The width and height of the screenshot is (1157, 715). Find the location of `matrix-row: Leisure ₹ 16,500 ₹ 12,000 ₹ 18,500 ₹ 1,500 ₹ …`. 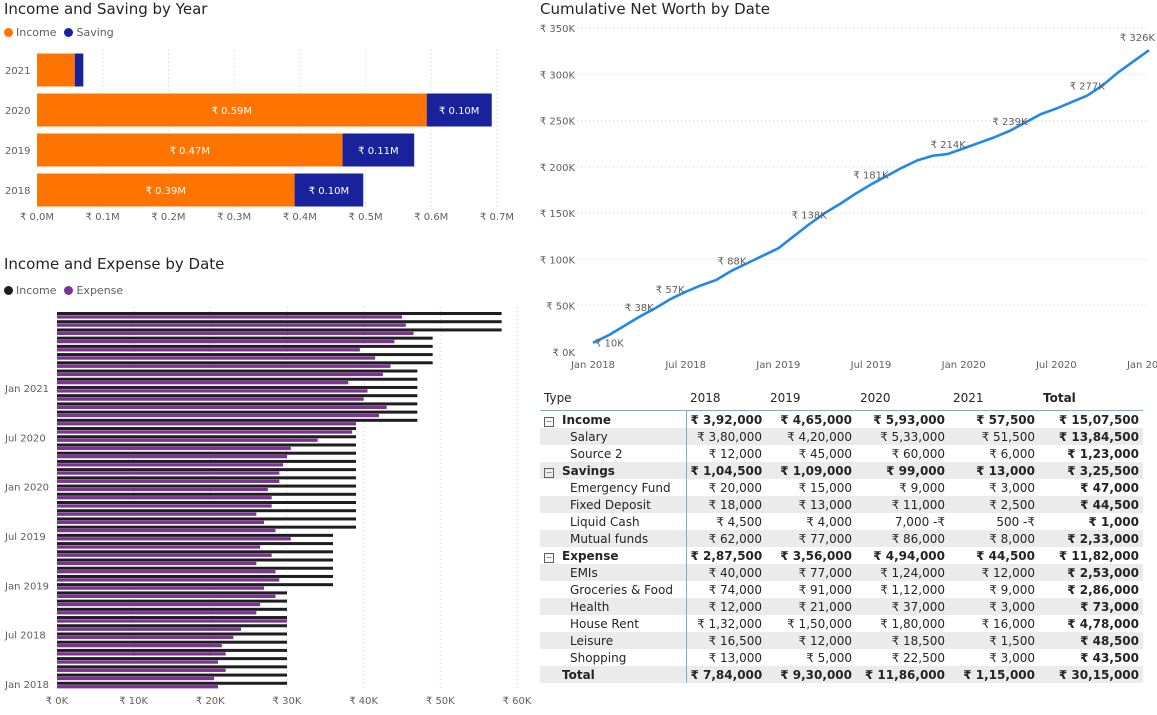

matrix-row: Leisure ₹ 16,500 ₹ 12,000 ₹ 18,500 ₹ 1,500 ₹ … is located at coordinates (841, 640).